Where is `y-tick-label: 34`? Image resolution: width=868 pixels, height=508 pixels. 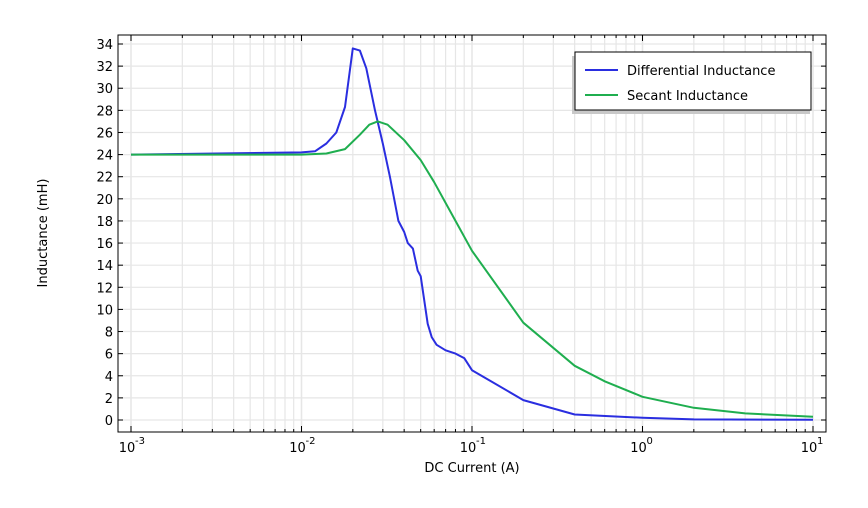
y-tick-label: 34 is located at coordinates (104, 45).